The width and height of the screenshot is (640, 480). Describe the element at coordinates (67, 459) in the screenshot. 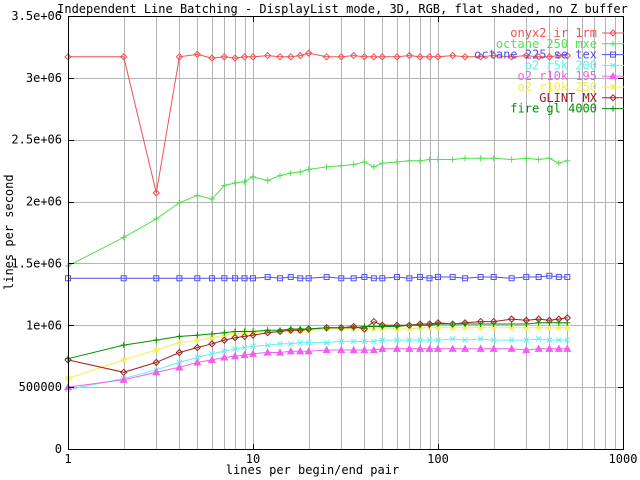

I see `svg-text: 1` at that location.